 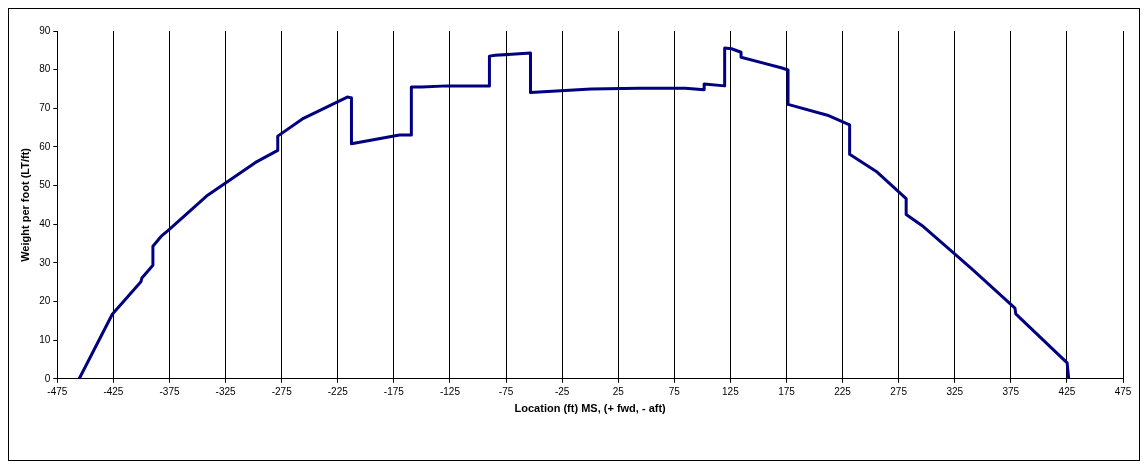 What do you see at coordinates (282, 391) in the screenshot?
I see `x-tick-label: -275` at bounding box center [282, 391].